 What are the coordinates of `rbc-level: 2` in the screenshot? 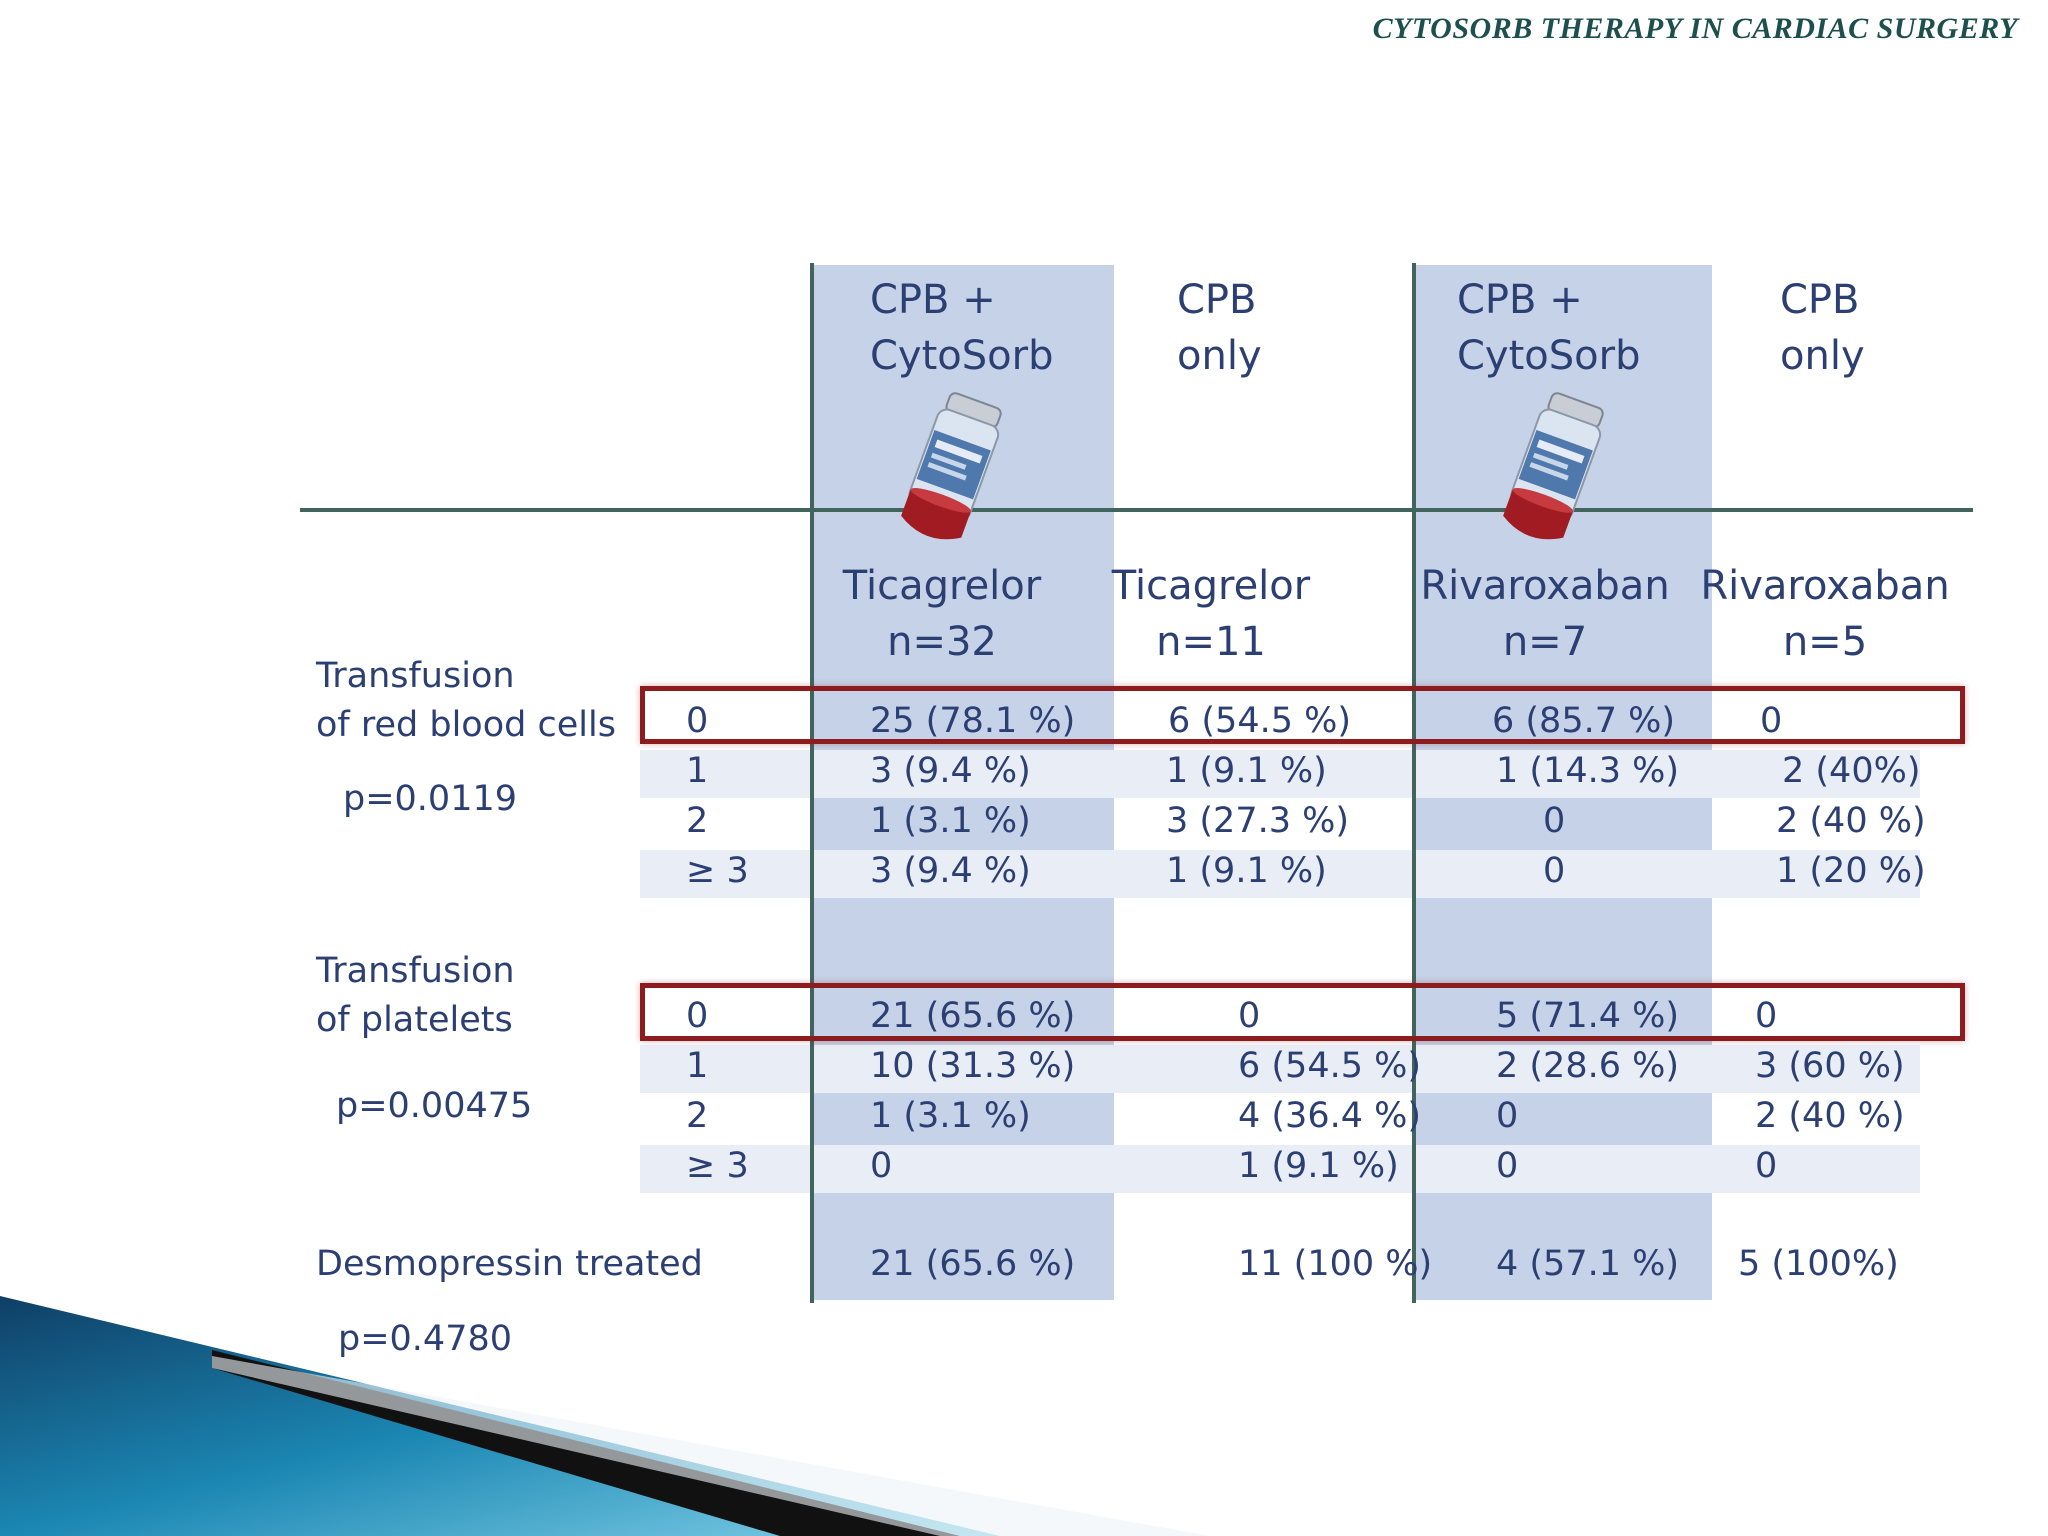 It's located at (697, 821).